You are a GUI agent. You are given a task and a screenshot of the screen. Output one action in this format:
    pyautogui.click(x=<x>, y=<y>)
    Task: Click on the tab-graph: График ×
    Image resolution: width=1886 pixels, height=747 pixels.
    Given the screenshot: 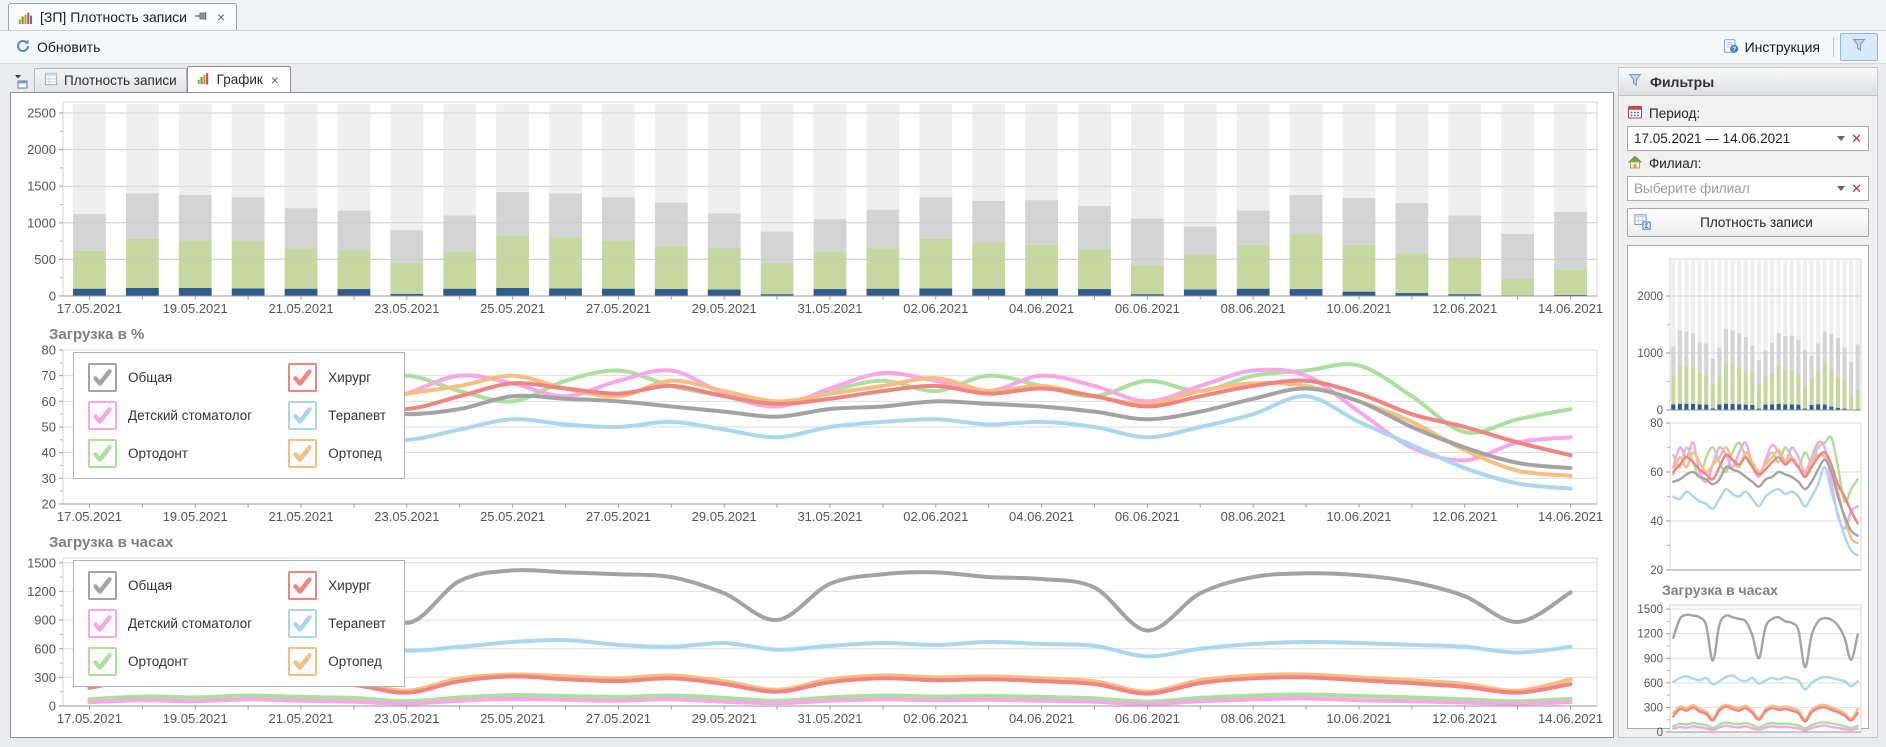 What is the action you would take?
    pyautogui.click(x=238, y=79)
    